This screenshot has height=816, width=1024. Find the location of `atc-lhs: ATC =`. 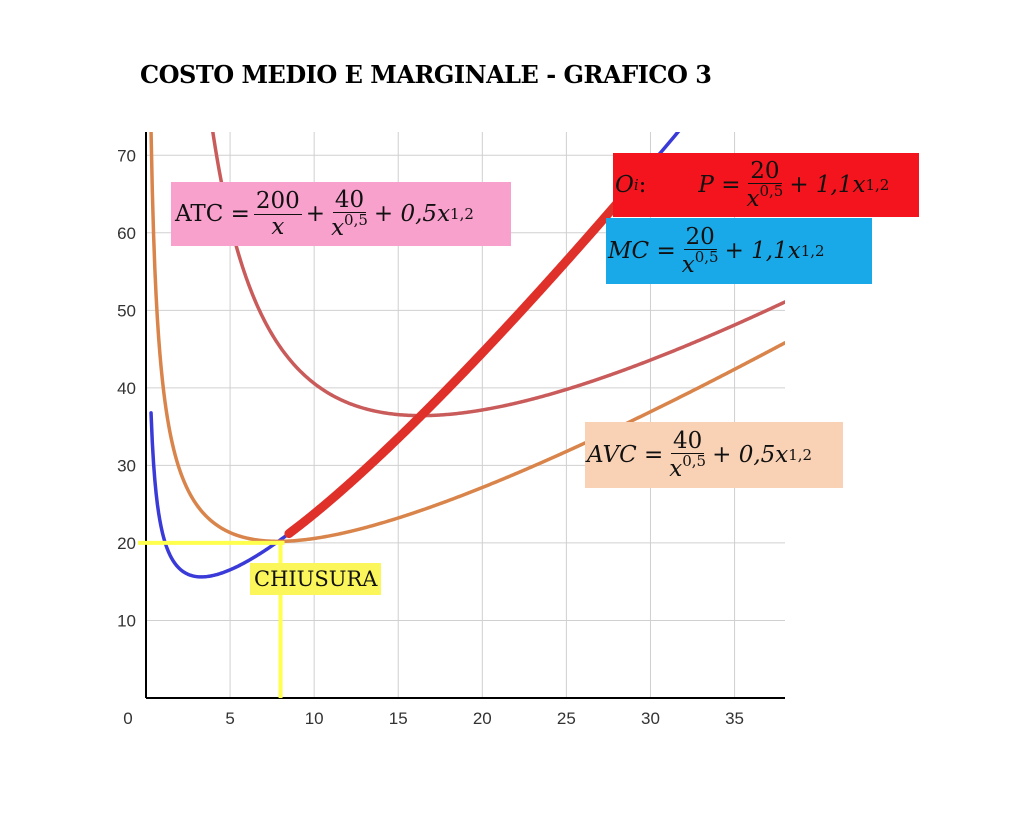

atc-lhs: ATC = is located at coordinates (212, 214).